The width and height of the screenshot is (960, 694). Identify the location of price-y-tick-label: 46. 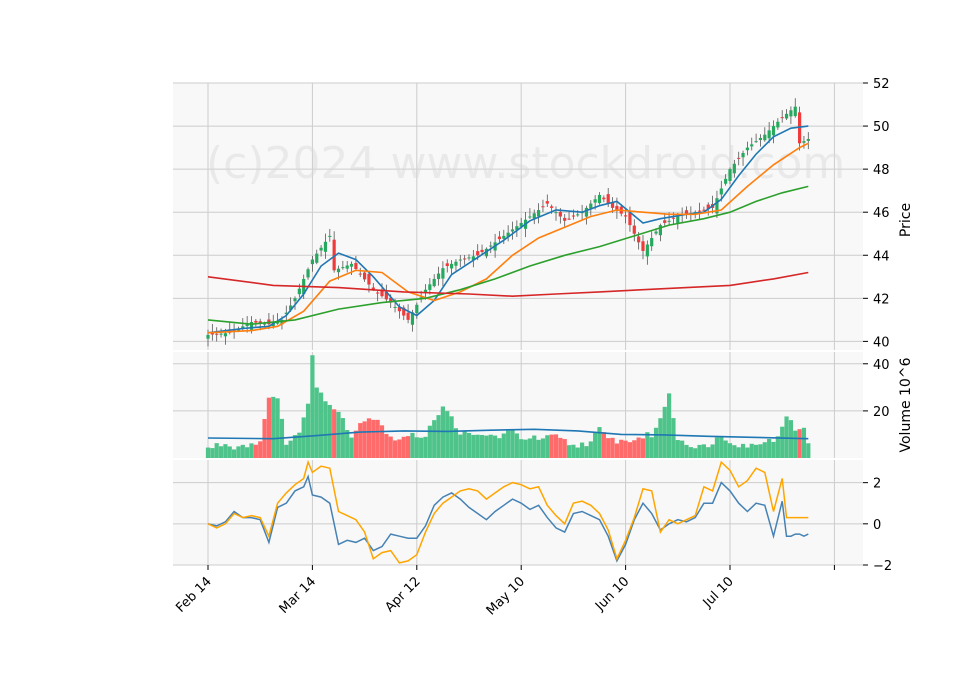
(881, 213).